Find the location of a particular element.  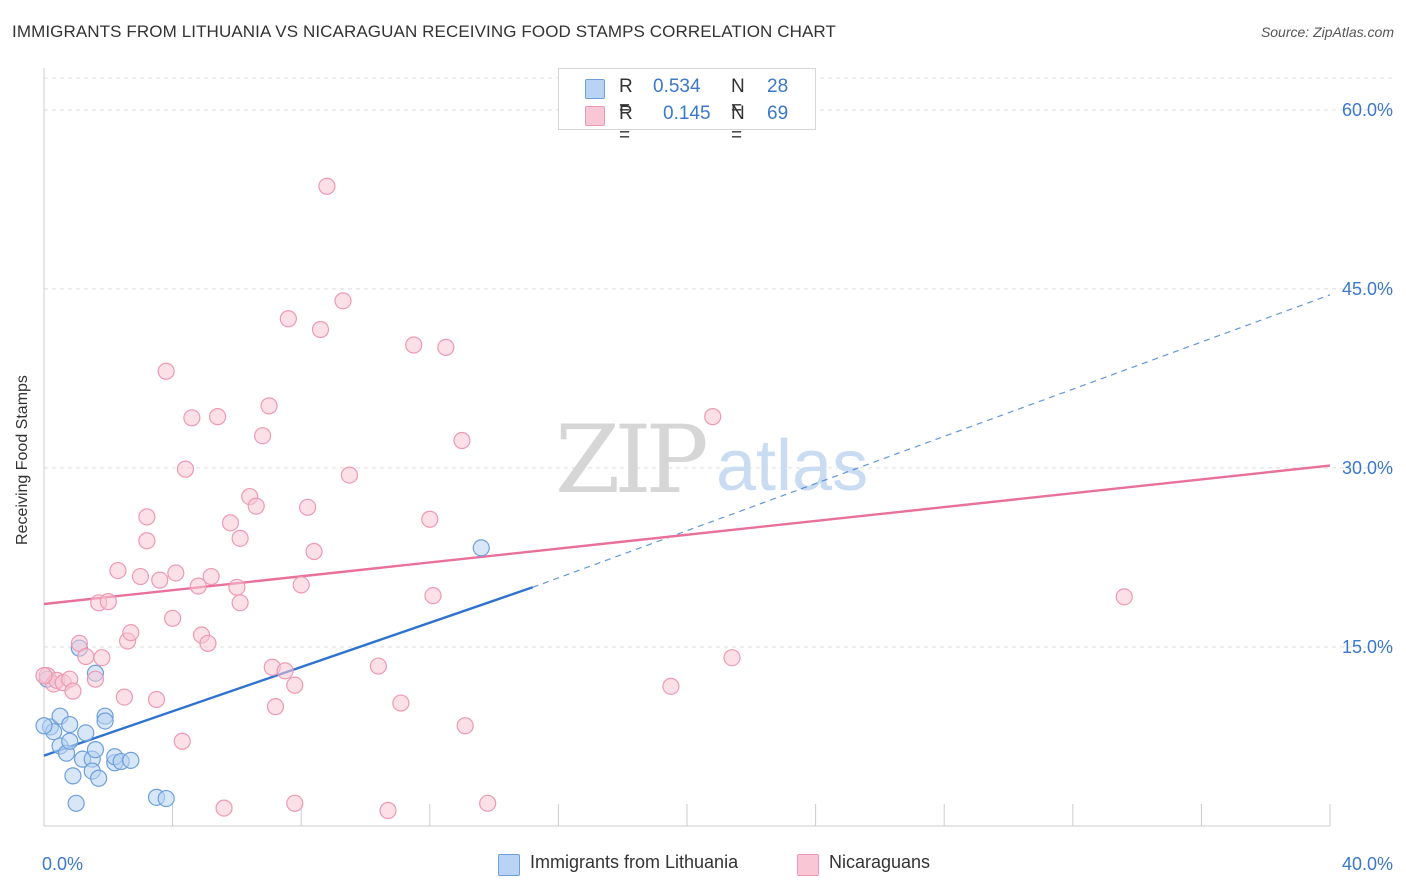

bottom-legend-swatch-pink is located at coordinates (808, 865).